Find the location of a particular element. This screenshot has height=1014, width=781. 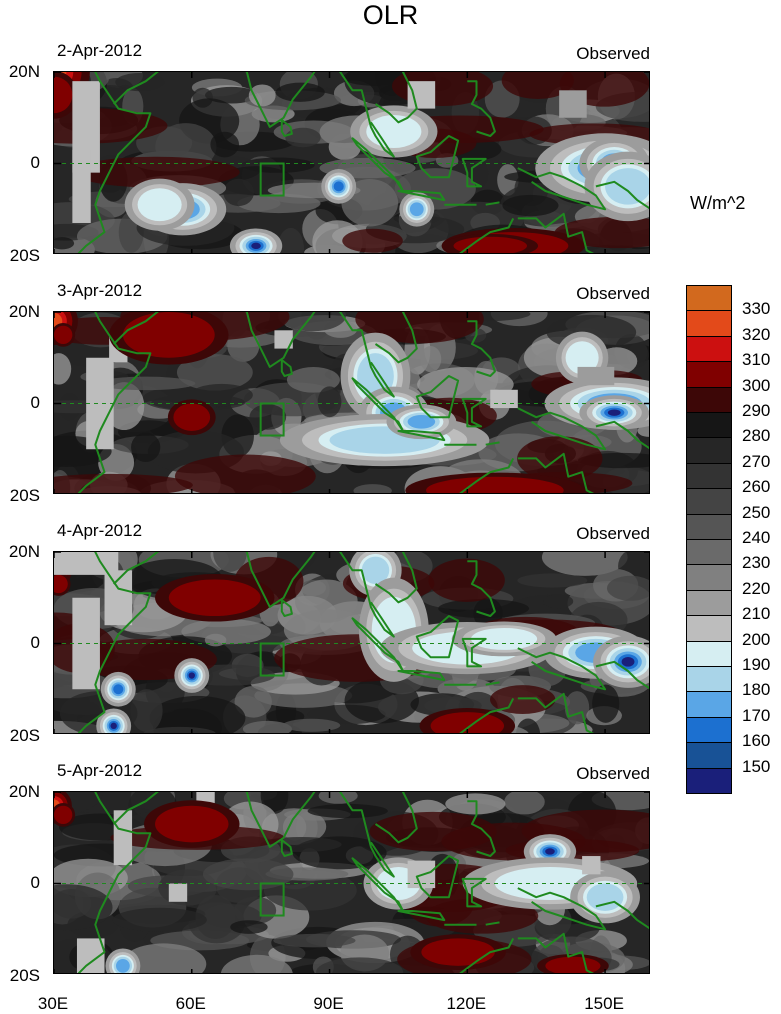

colorbar-level-label: 300 is located at coordinates (756, 385).